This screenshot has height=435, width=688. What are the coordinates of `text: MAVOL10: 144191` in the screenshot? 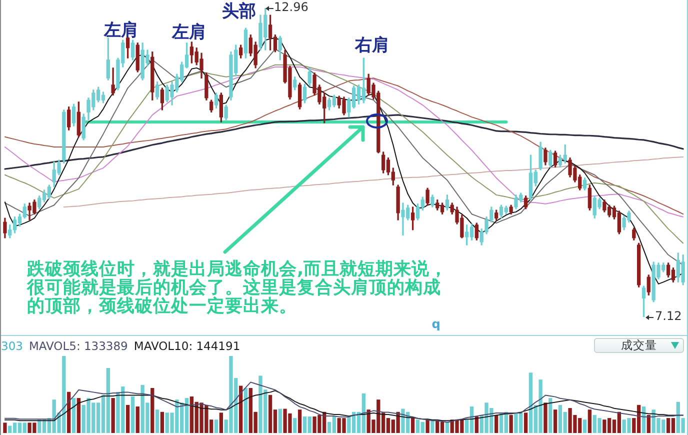 It's located at (187, 346).